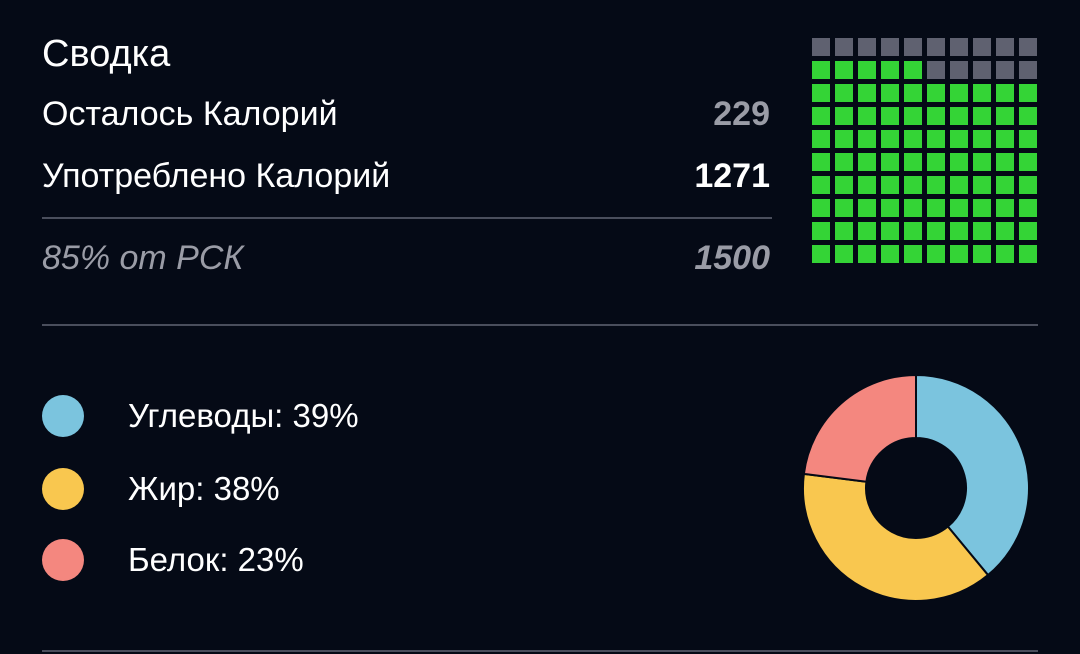 Image resolution: width=1080 pixels, height=654 pixels. What do you see at coordinates (106, 54) in the screenshot?
I see `summary-title: Сводка` at bounding box center [106, 54].